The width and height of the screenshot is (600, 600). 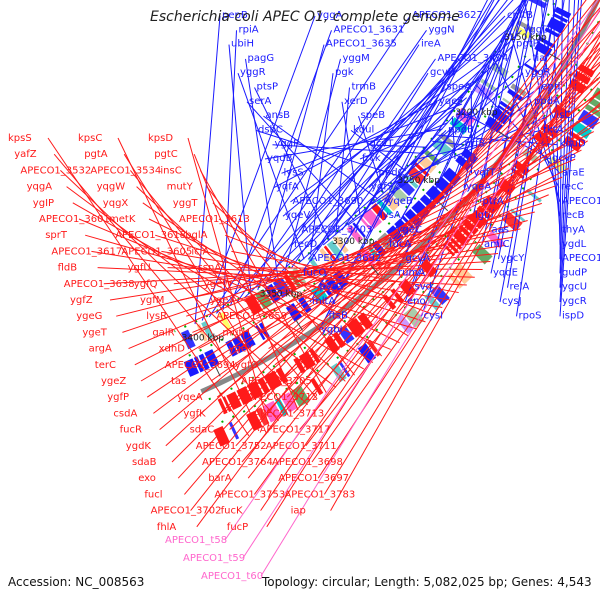 What do you see at coordinates (451, 101) in the screenshot?
I see `gene-label: yqeF` at bounding box center [451, 101].